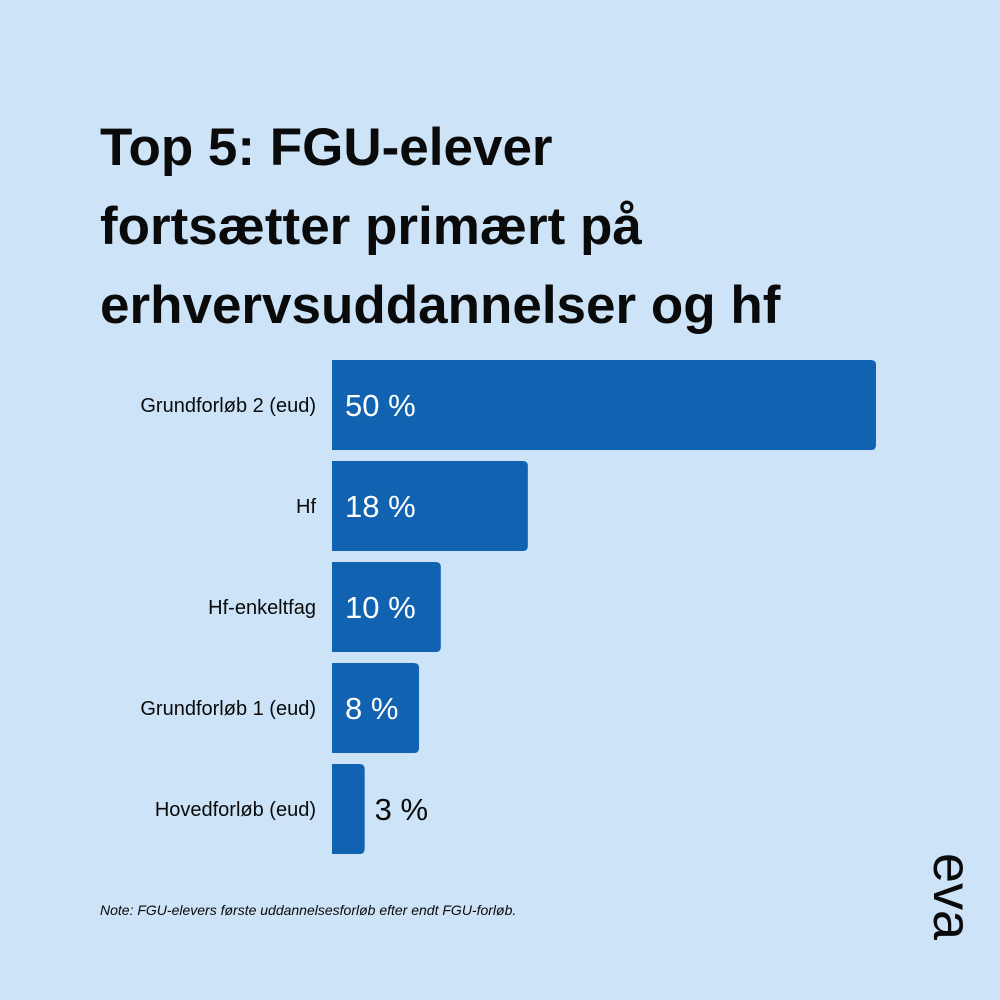  I want to click on chart-title-line-3: erhvervsuddannelser og hf, so click(440, 305).